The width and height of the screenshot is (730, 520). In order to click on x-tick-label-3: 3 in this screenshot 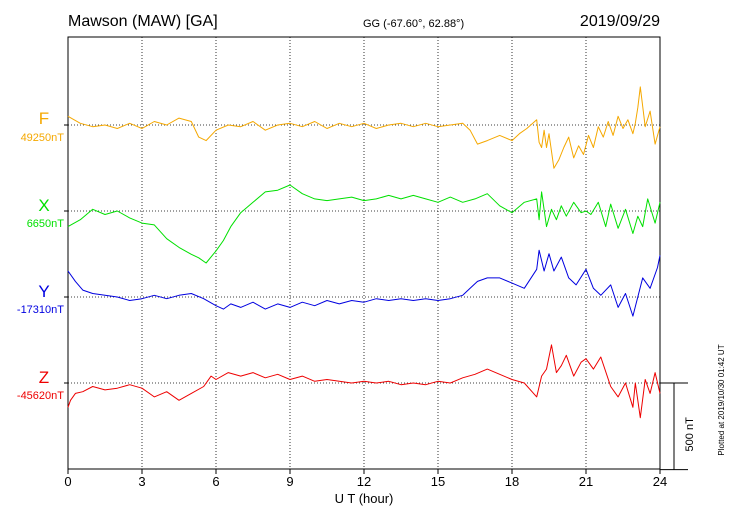, I will do `click(141, 481)`.